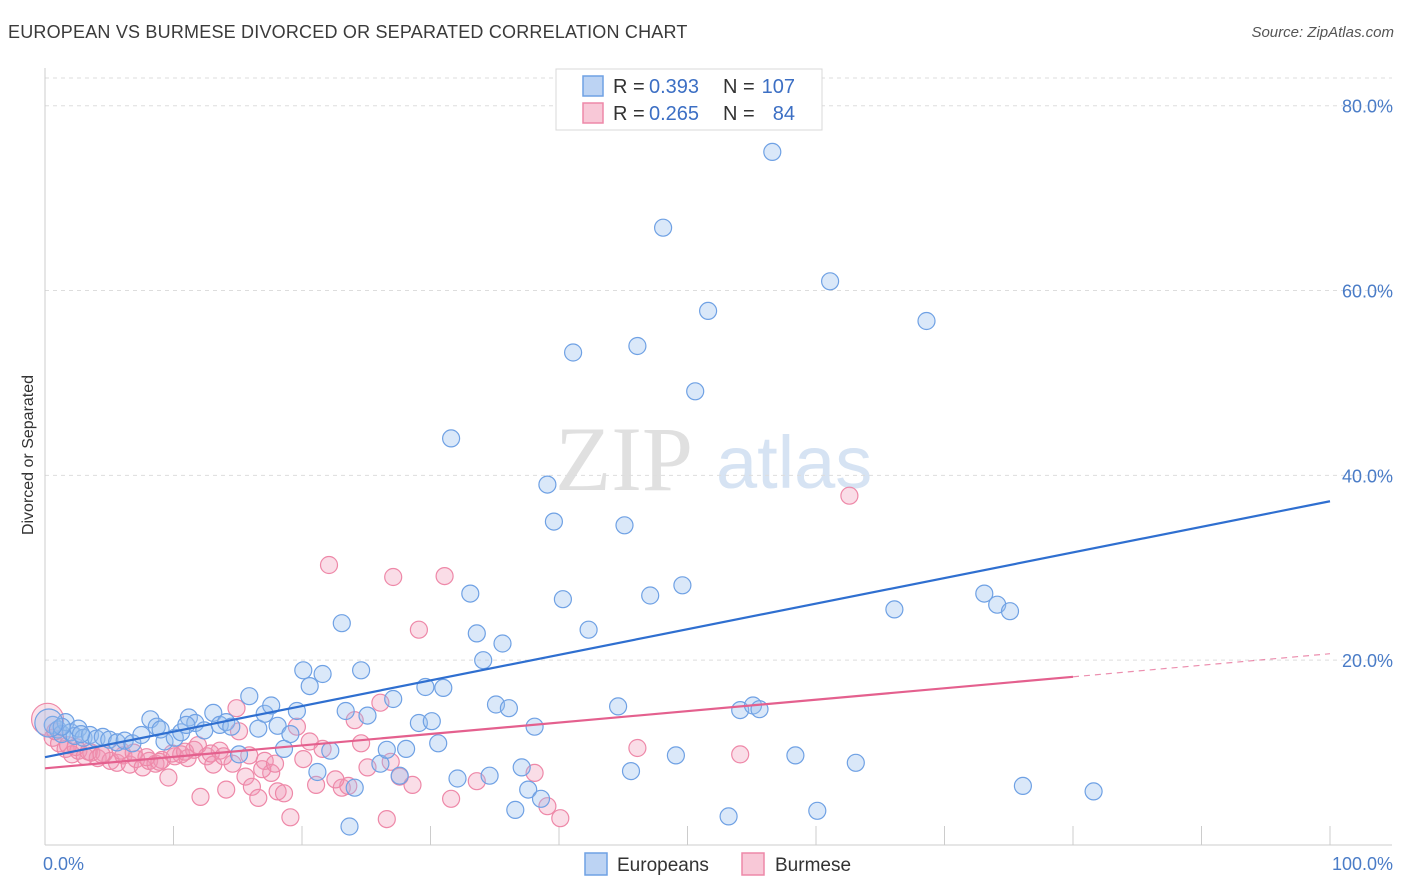 The image size is (1406, 892). What do you see at coordinates (739, 87) in the screenshot?
I see `legend-n-label-europeans: N =` at bounding box center [739, 87].